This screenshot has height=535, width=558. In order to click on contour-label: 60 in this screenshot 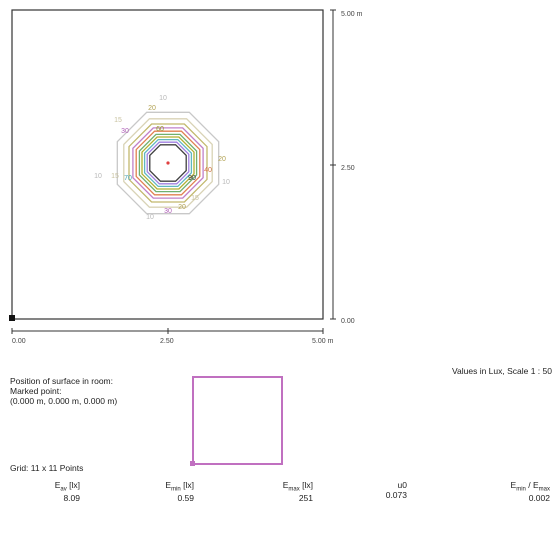, I will do `click(160, 129)`.